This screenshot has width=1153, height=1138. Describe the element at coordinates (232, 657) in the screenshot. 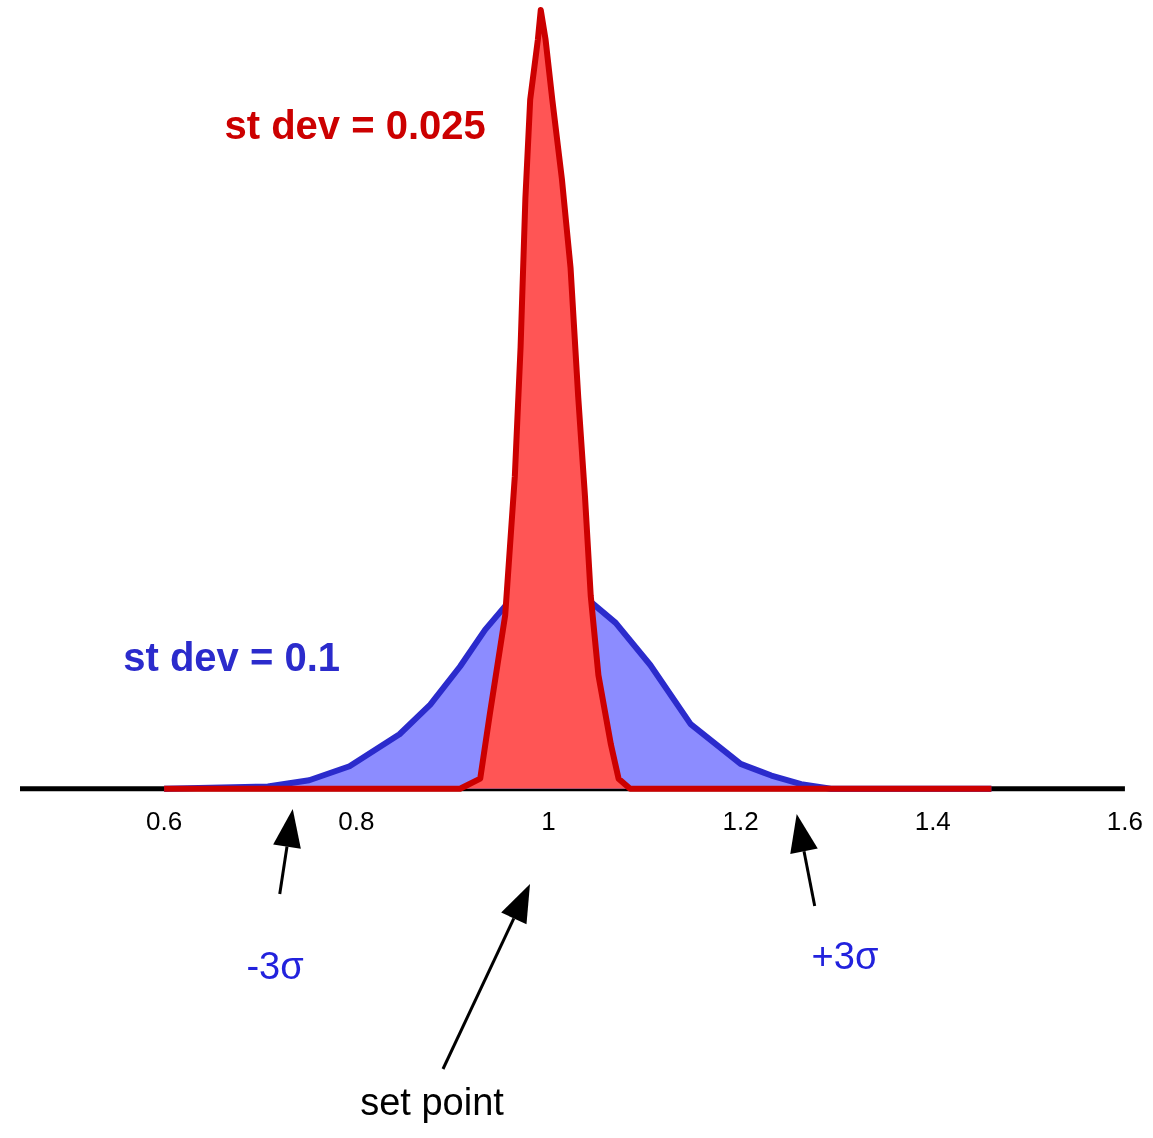

I see `series-label: st dev = 0.1` at that location.